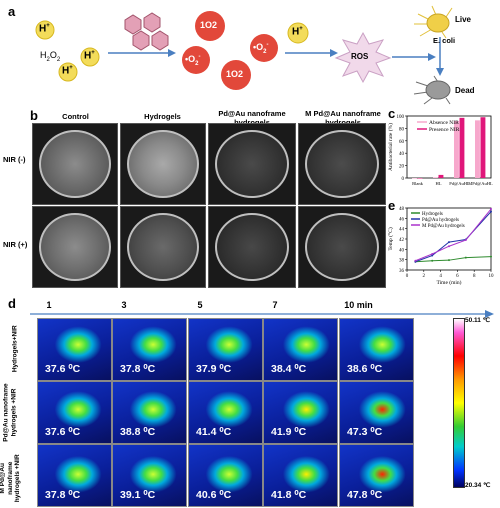 This screenshot has width=500, height=508. Describe the element at coordinates (402, 219) in the screenshot. I see `chart-e-ytick-label: 46` at that location.